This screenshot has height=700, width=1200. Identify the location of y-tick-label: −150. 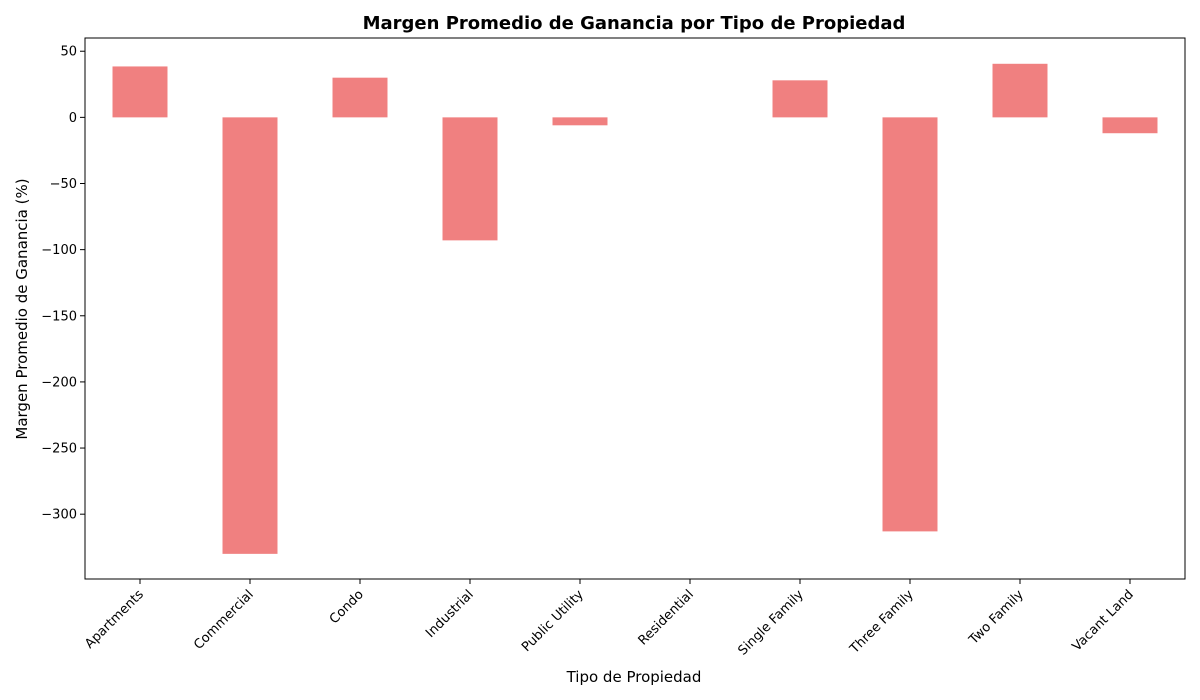
(59, 316).